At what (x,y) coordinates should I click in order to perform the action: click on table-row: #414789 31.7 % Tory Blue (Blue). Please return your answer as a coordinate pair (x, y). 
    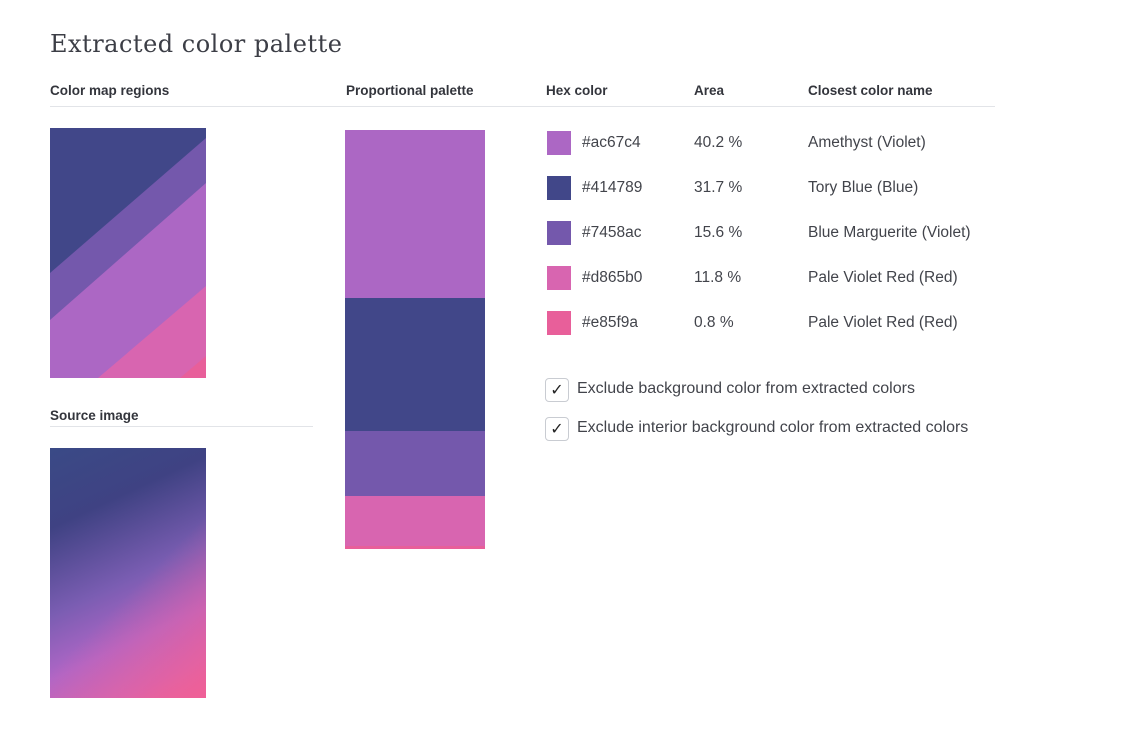
    Looking at the image, I should click on (772, 188).